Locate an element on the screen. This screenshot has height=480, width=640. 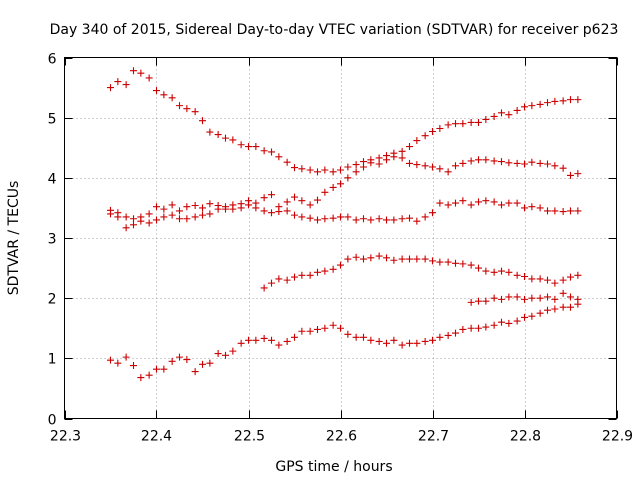
y-tick-label: 6 is located at coordinates (52, 60).